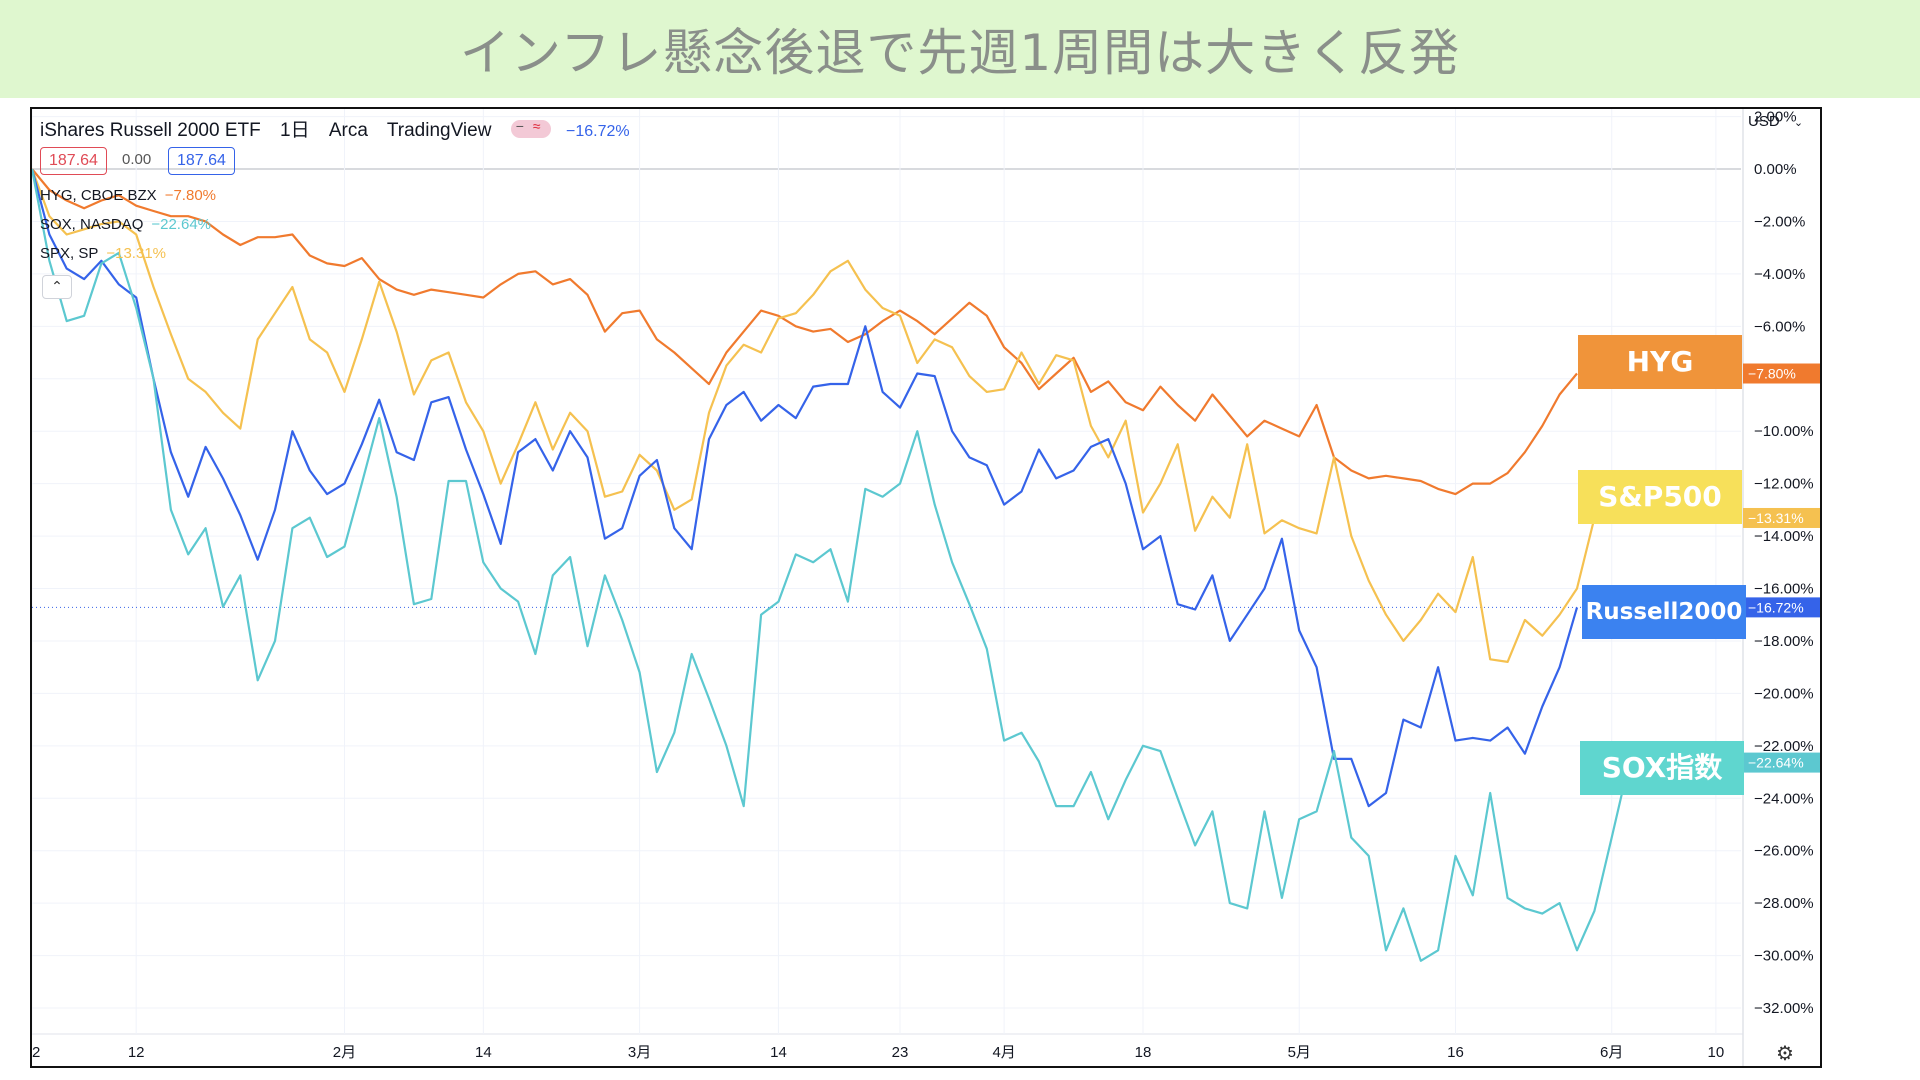 This screenshot has height=1080, width=1920. What do you see at coordinates (960, 53) in the screenshot?
I see `chart-title: インフレ懸念後退で先週1周間は大きく反発` at bounding box center [960, 53].